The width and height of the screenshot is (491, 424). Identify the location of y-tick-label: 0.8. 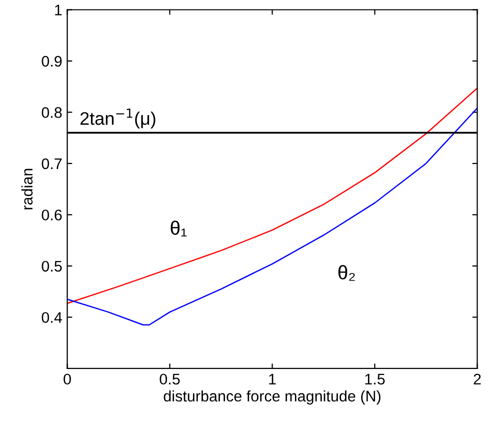
(52, 112).